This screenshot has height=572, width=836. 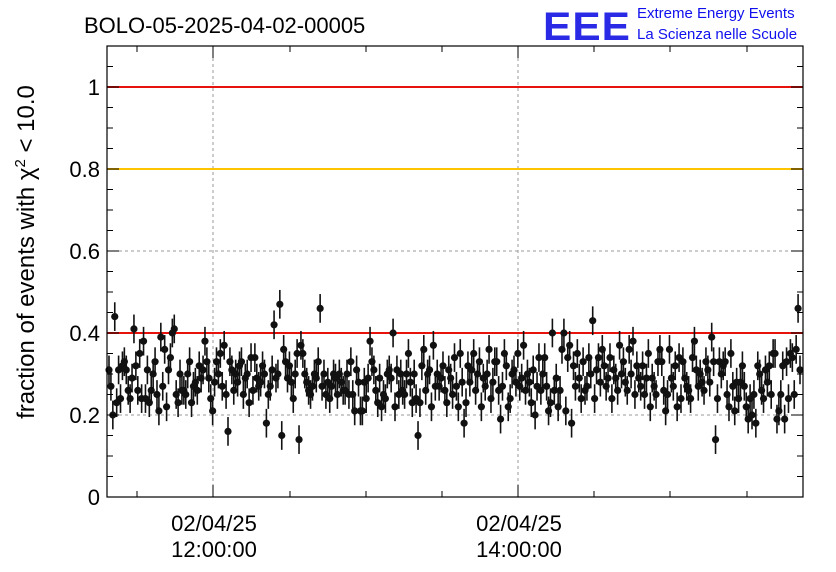 What do you see at coordinates (26, 122) in the screenshot?
I see `y-axis-label-suffix: < 10.0` at bounding box center [26, 122].